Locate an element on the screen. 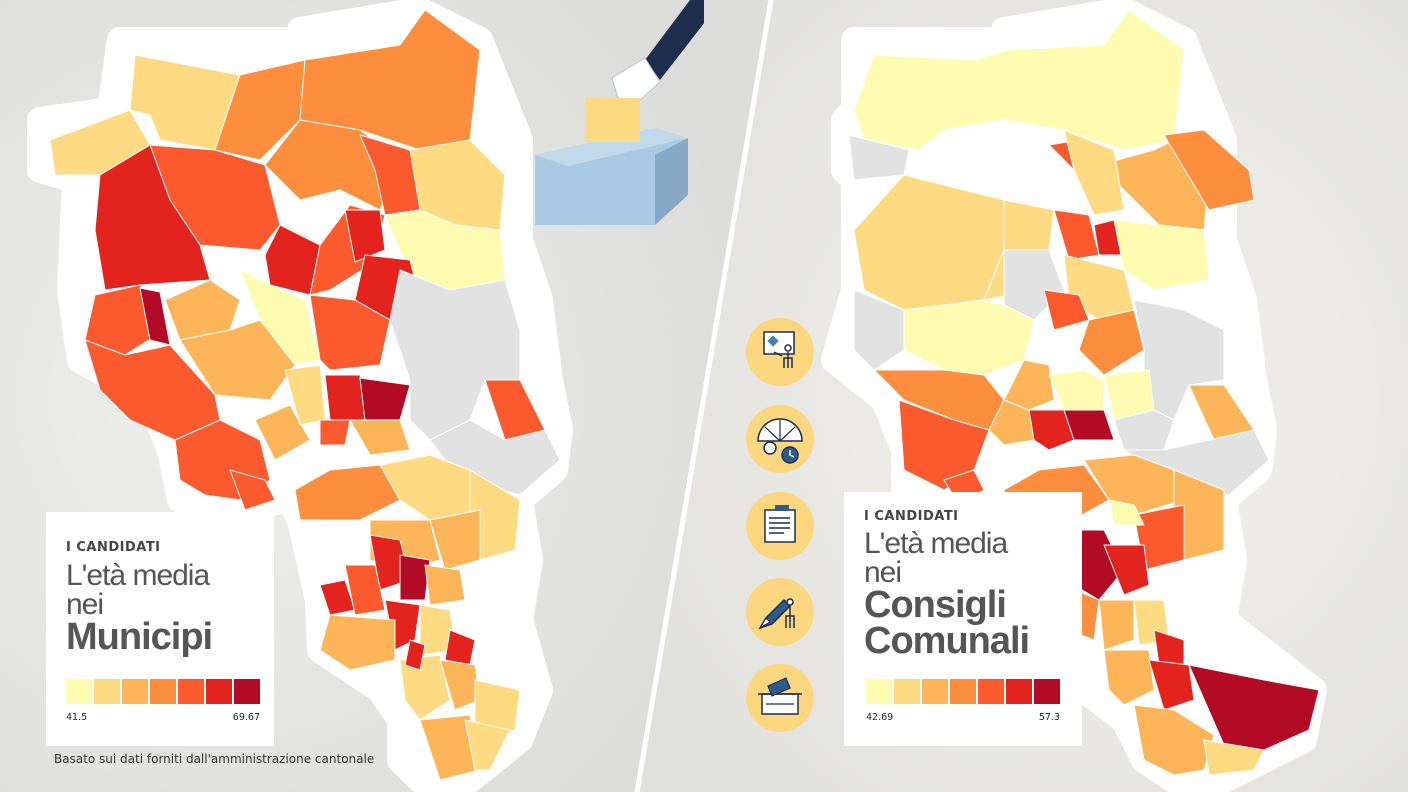 This screenshot has width=1408, height=792. consigli-legend: 42.69 57.3 is located at coordinates (964, 702).